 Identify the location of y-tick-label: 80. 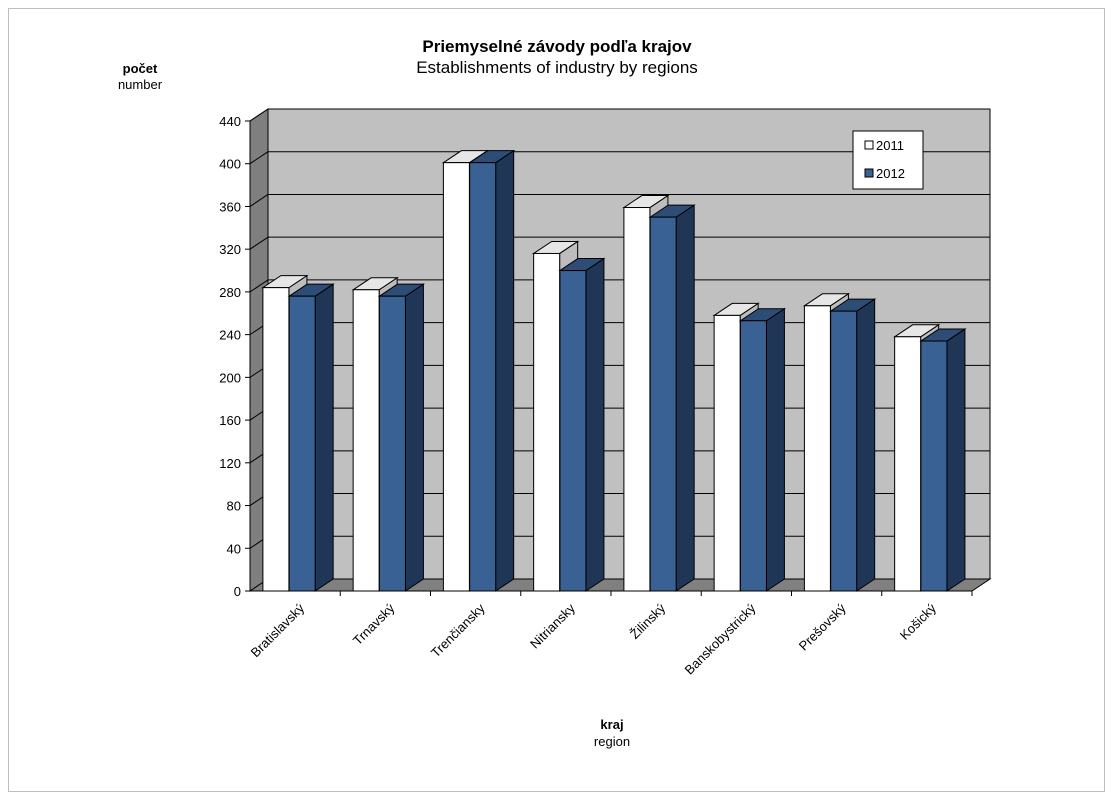
(234, 506).